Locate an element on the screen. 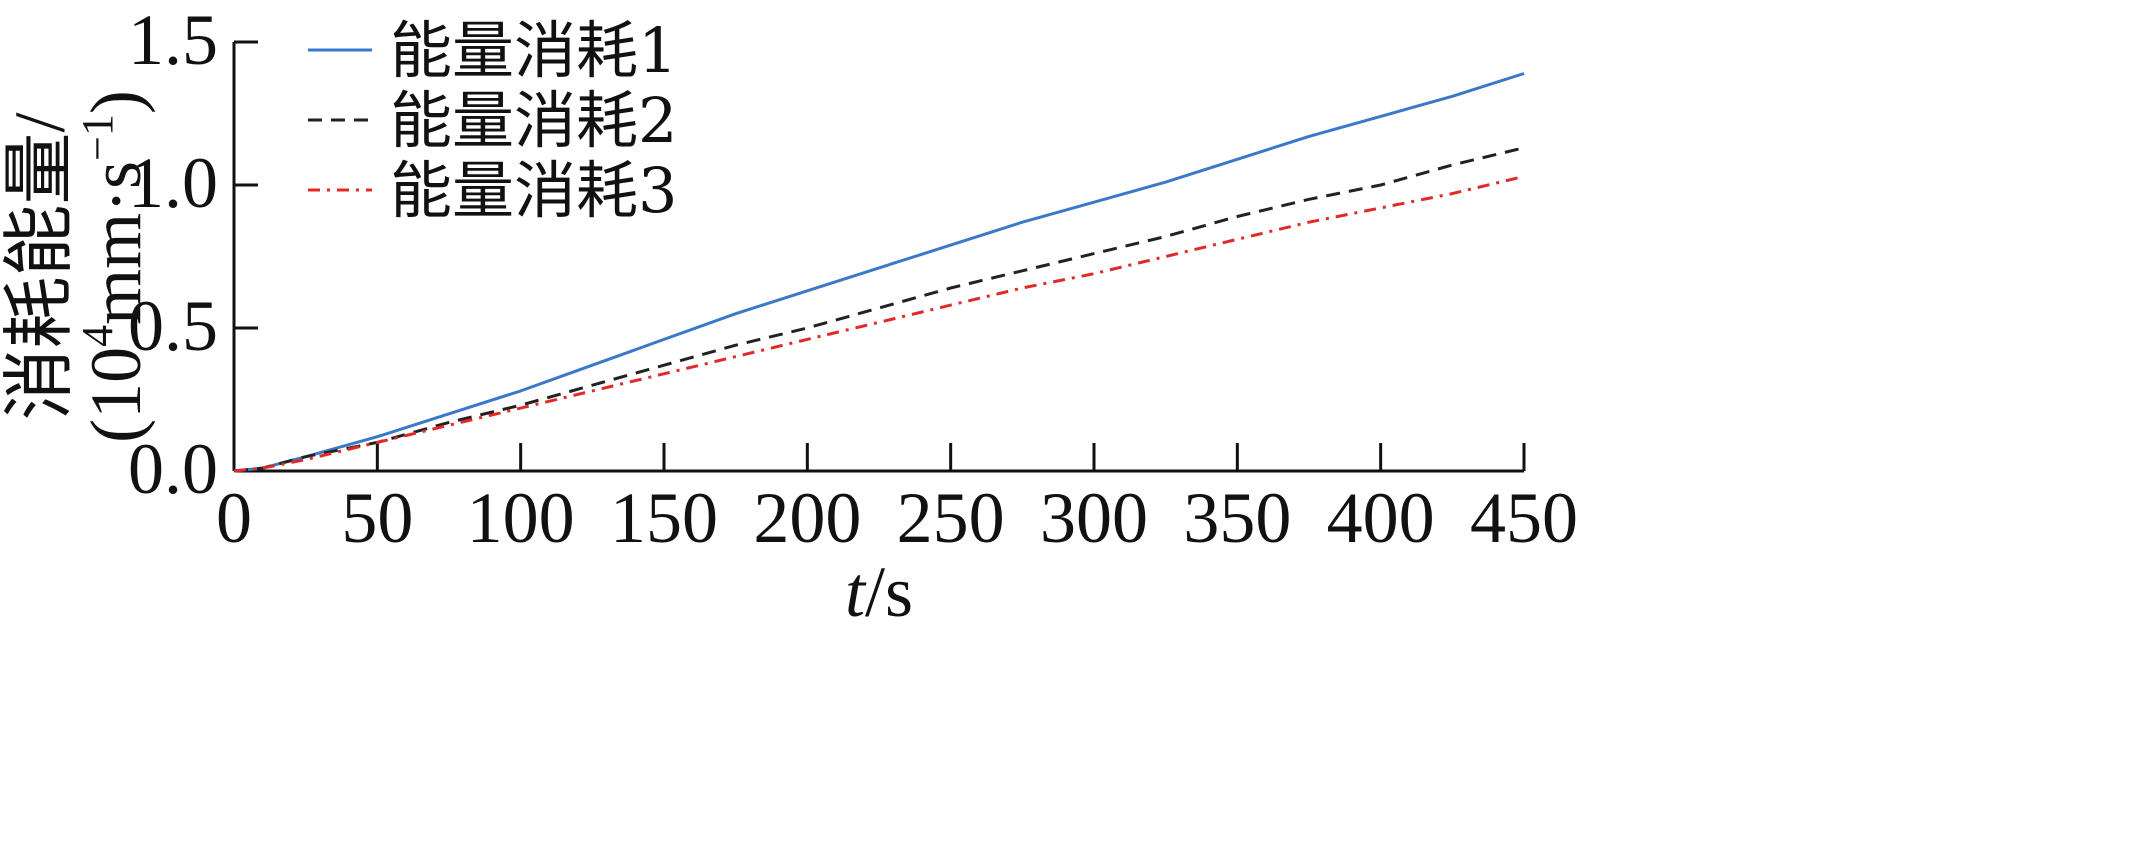 This screenshot has width=2133, height=850. x-tick-label: 200 is located at coordinates (807, 518).